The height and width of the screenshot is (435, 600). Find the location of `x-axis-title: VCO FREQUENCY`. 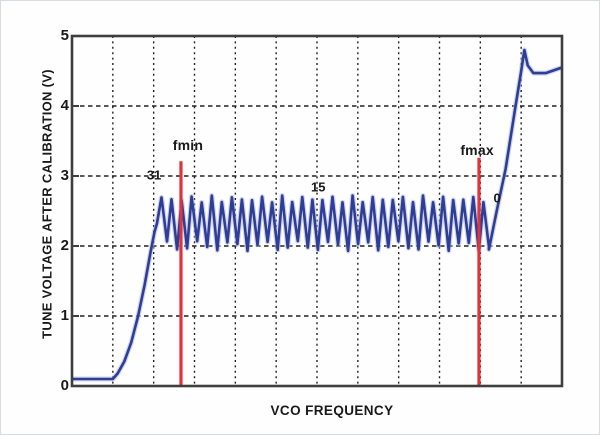

x-axis-title: VCO FREQUENCY is located at coordinates (332, 410).